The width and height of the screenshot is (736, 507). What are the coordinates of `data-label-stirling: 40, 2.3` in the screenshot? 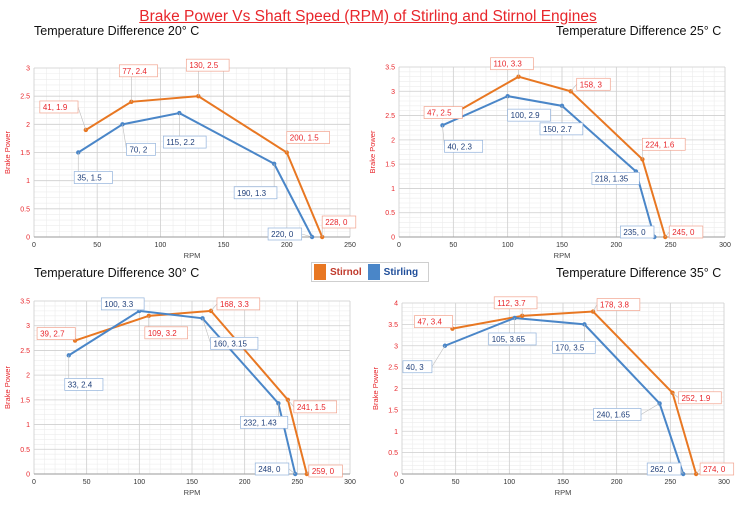 It's located at (463, 139).